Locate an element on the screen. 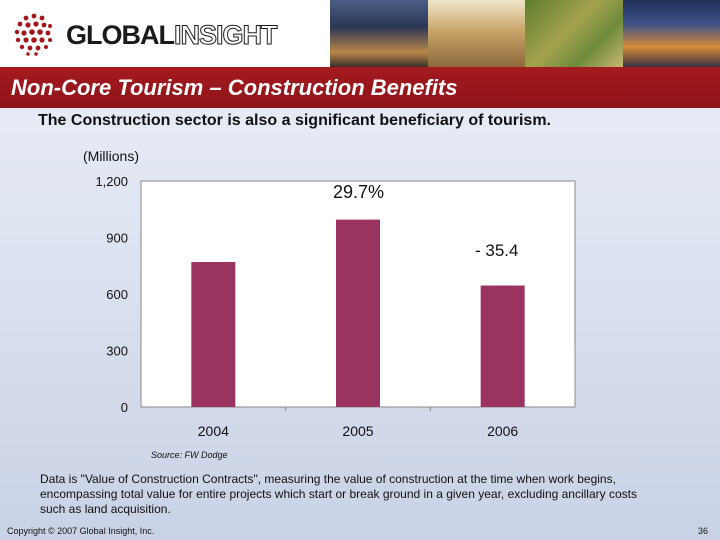 The height and width of the screenshot is (540, 720). slide-title: Non-Core Tourism – Construction Benefits is located at coordinates (234, 87).